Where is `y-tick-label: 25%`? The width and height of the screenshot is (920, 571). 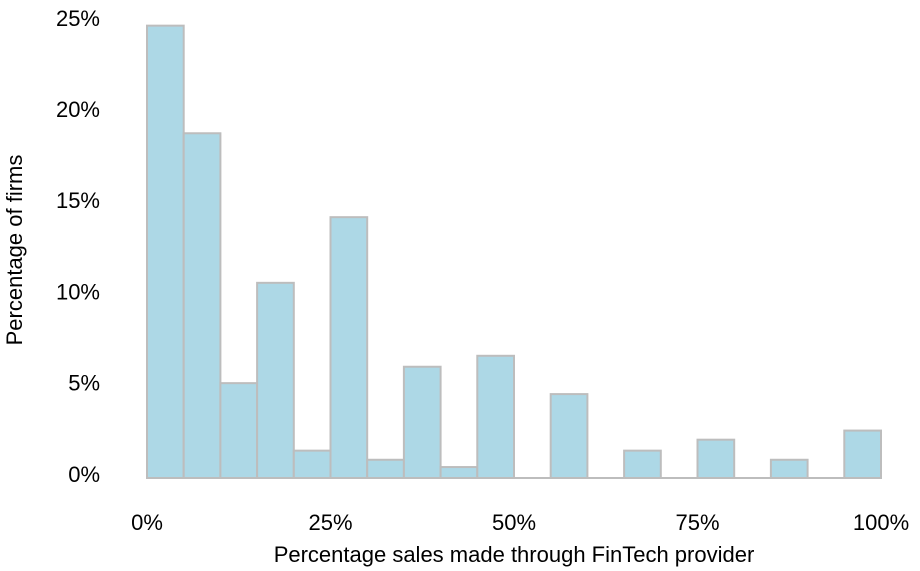 y-tick-label: 25% is located at coordinates (78, 18).